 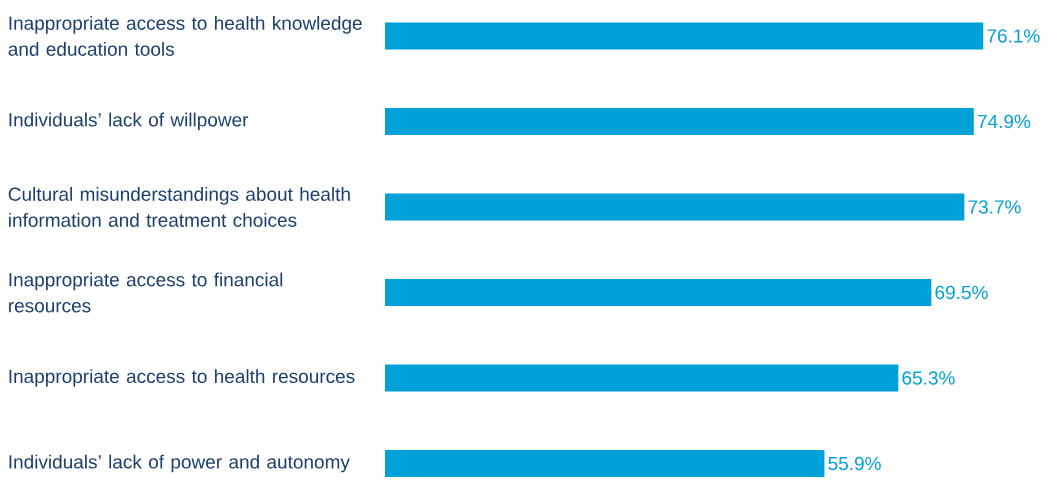 I want to click on data-label: 69.5%, so click(x=961, y=292).